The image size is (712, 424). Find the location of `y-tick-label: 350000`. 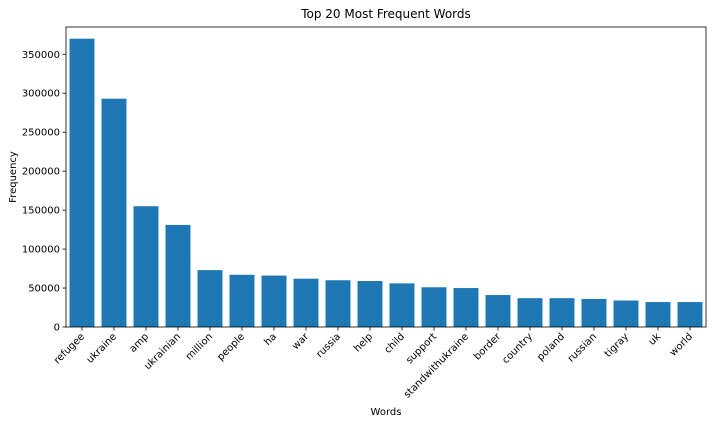

y-tick-label: 350000 is located at coordinates (41, 55).